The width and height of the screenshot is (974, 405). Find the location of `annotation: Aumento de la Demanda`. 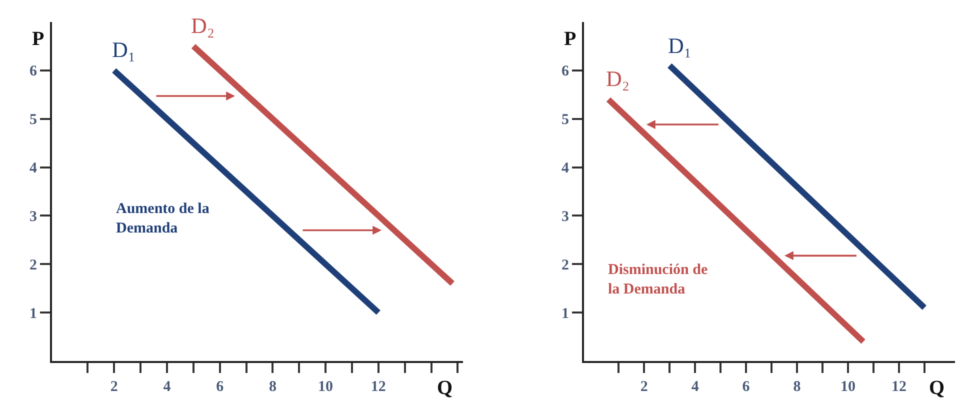

annotation: Aumento de la Demanda is located at coordinates (163, 218).